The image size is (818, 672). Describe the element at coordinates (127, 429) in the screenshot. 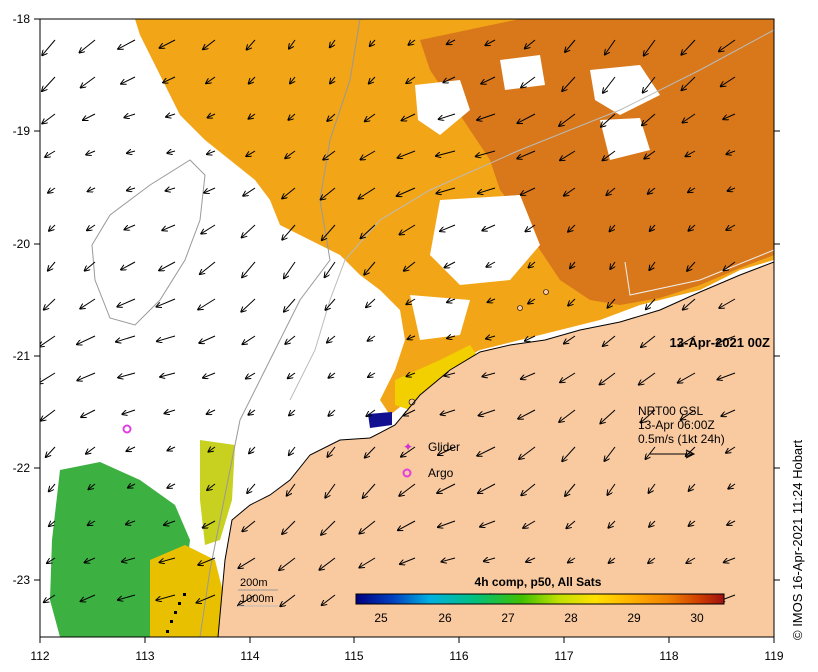

I see `argo-float` at that location.